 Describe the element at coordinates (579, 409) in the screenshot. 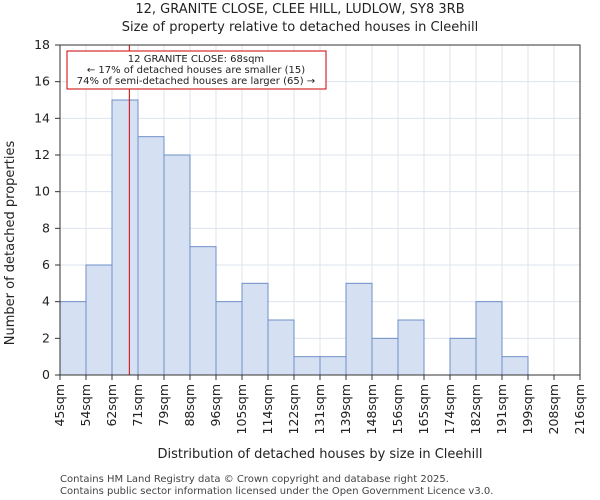

I see `x-tick-label: 216sqm` at that location.